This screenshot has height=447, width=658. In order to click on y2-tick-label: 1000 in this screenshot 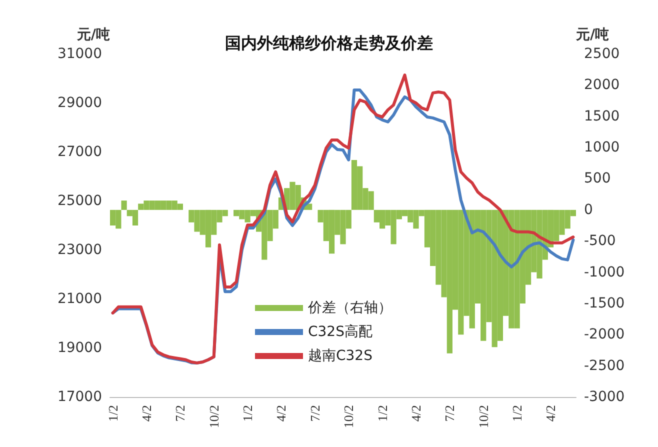, I will do `click(602, 148)`.